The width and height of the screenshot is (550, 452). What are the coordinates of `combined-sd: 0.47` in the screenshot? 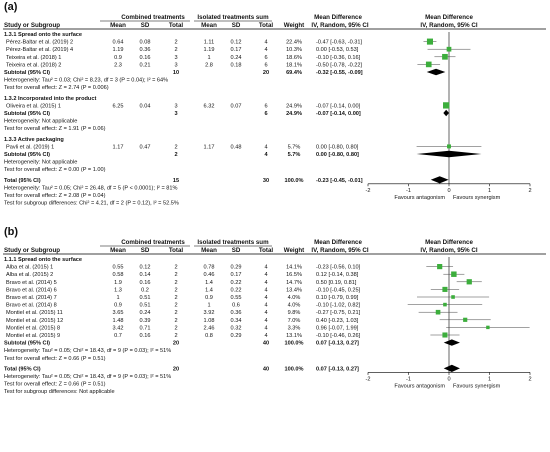 It's located at (145, 147).